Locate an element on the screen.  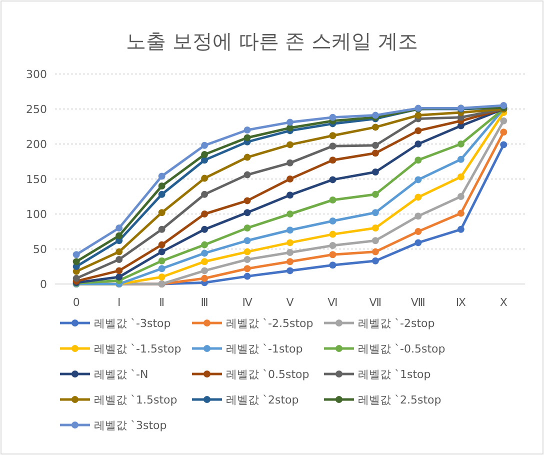
x-tick-label: Ⅴ is located at coordinates (290, 302).